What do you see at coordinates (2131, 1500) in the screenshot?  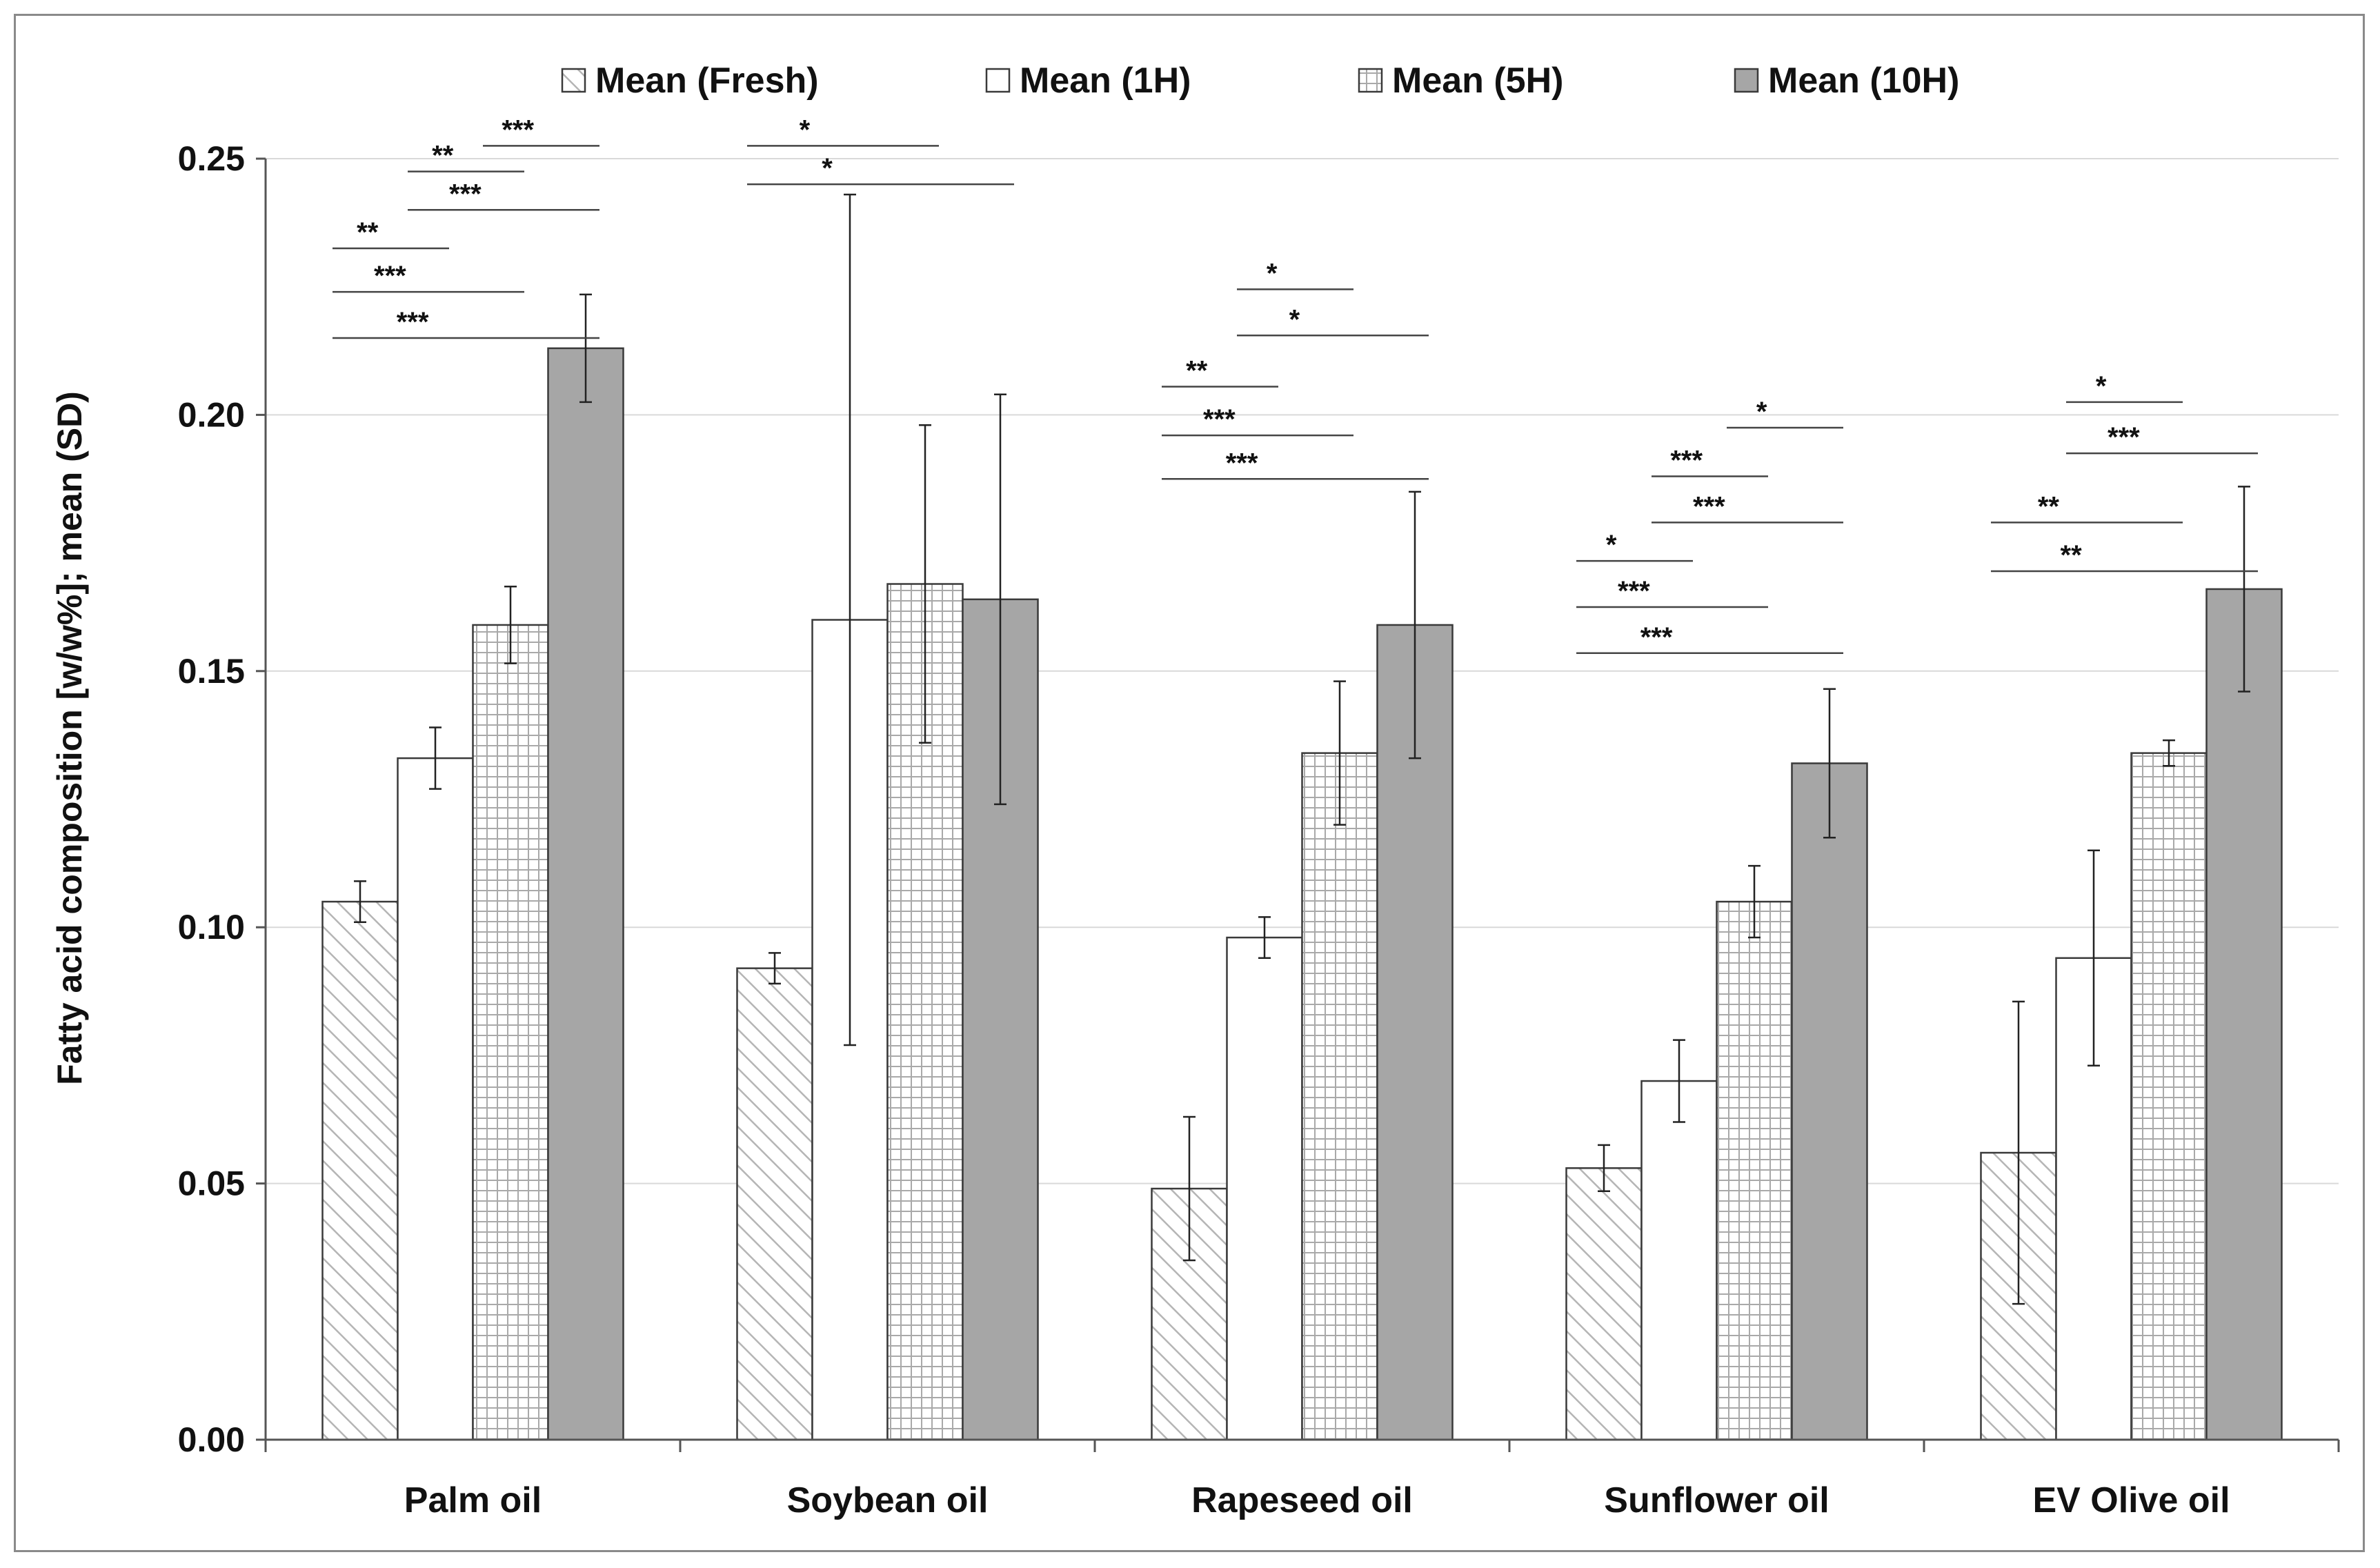 I see `x-tick-label: EV Olive oil` at bounding box center [2131, 1500].